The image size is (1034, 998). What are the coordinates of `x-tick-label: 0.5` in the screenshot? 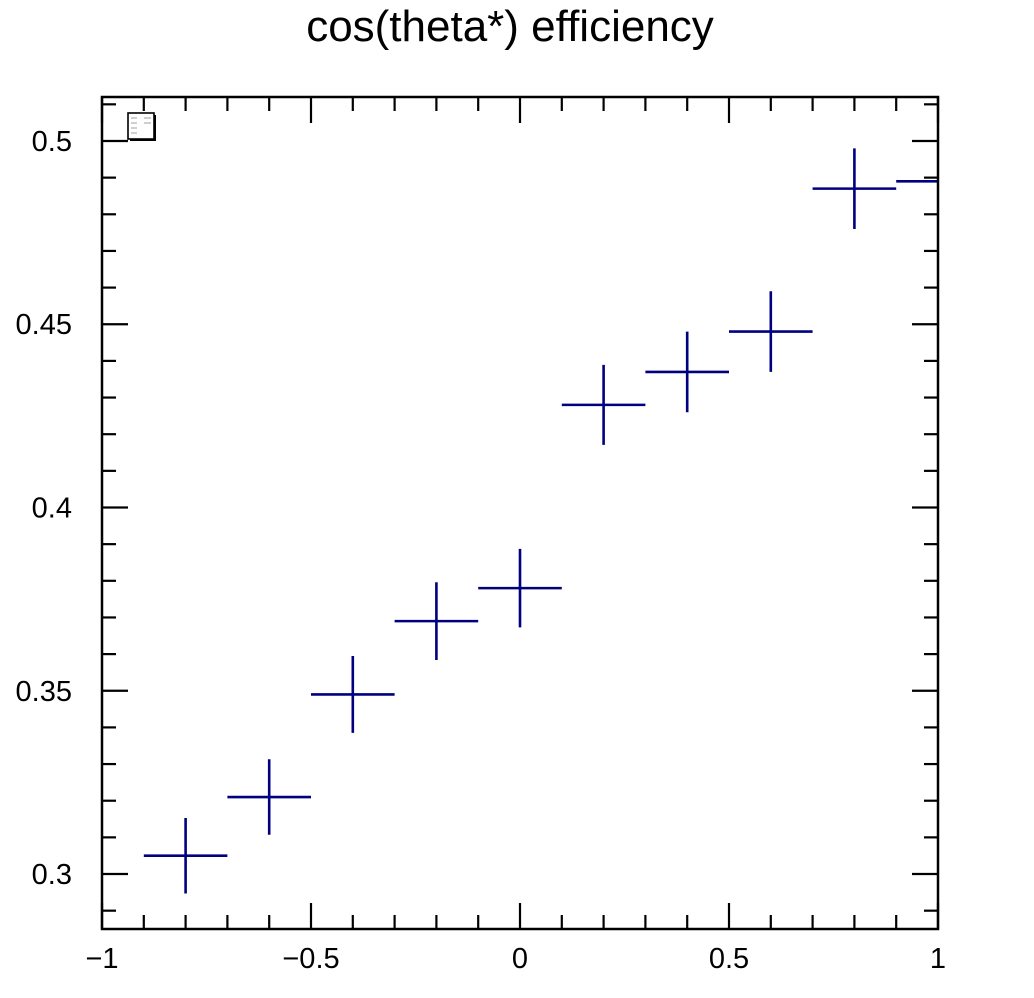 It's located at (729, 959).